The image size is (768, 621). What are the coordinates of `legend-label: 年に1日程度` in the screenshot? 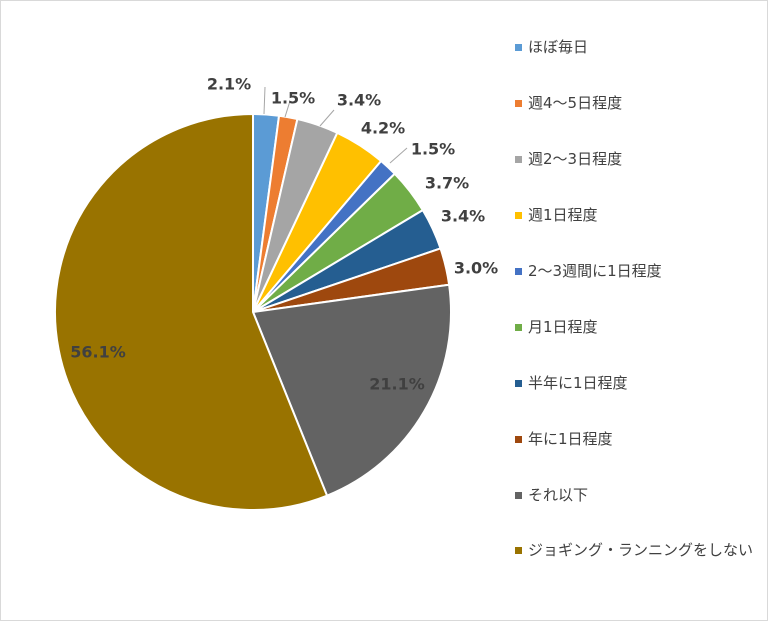 It's located at (570, 439).